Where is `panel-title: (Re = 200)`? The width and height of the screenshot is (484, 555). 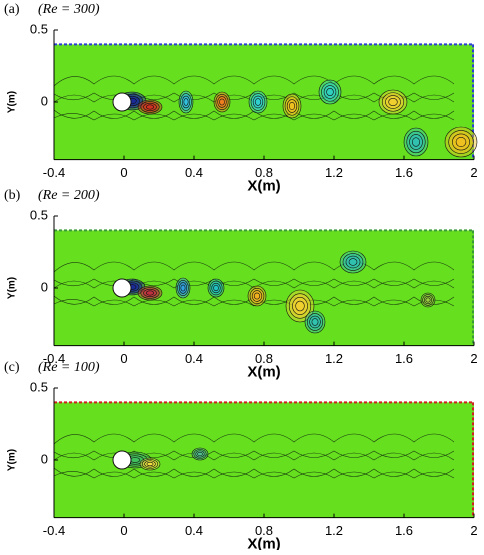 panel-title: (Re = 200) is located at coordinates (69, 195).